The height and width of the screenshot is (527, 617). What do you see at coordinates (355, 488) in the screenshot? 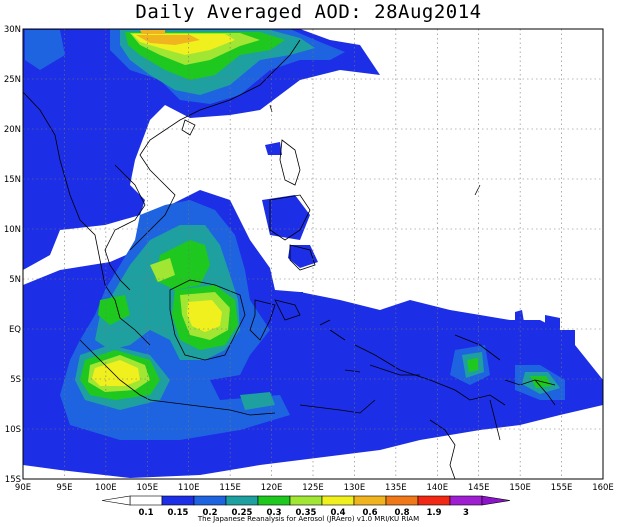
I see `lon-tick-label: 130E` at bounding box center [355, 488].